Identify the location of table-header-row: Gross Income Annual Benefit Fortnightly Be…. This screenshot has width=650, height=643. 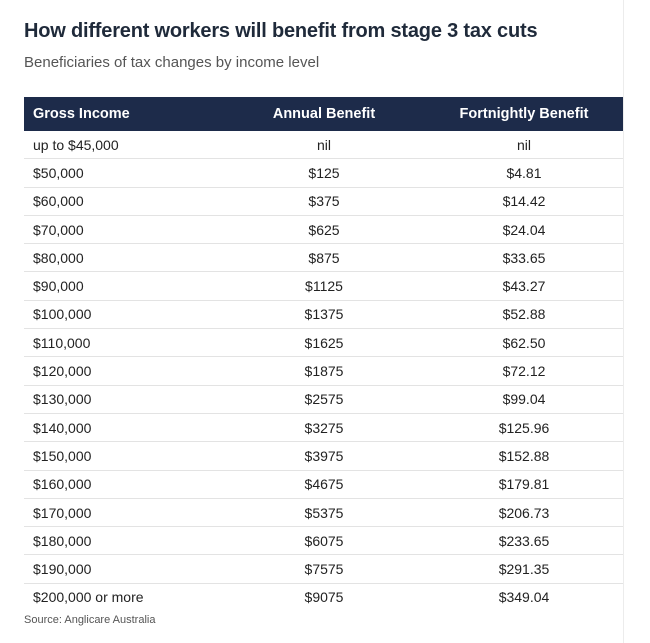
(324, 114).